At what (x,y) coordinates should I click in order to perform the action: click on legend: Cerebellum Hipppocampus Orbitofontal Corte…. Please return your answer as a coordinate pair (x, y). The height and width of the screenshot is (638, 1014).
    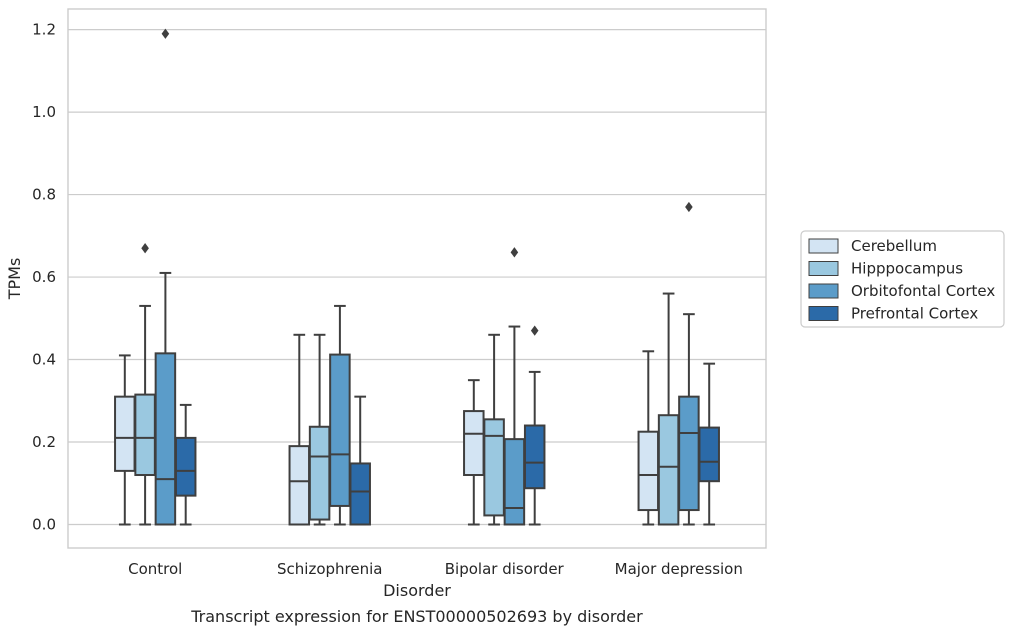
    Looking at the image, I should click on (902, 279).